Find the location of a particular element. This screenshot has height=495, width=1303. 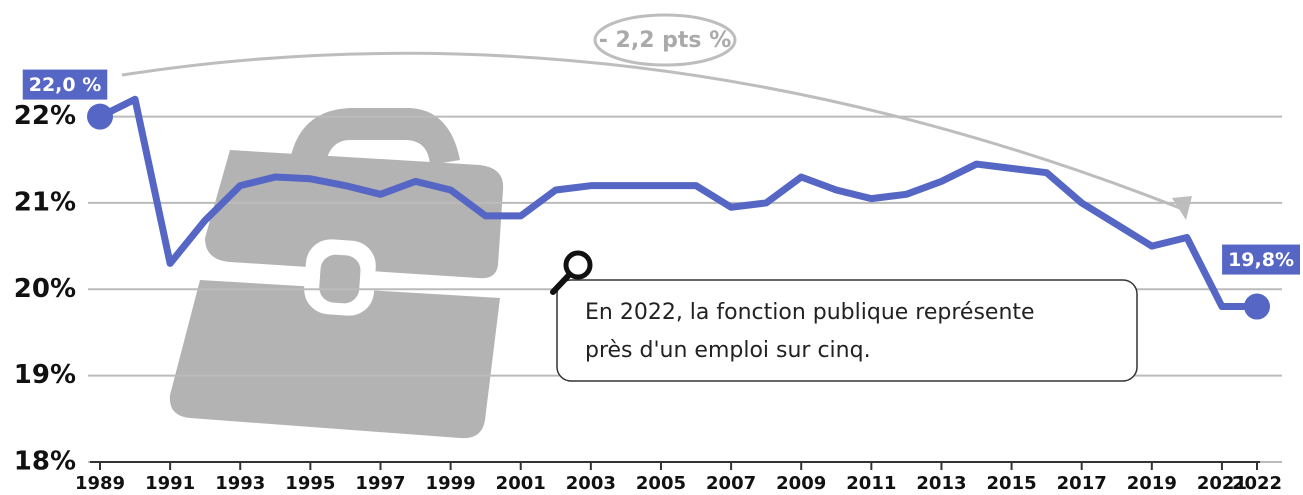

x-tick-label: 2017 is located at coordinates (1082, 483).